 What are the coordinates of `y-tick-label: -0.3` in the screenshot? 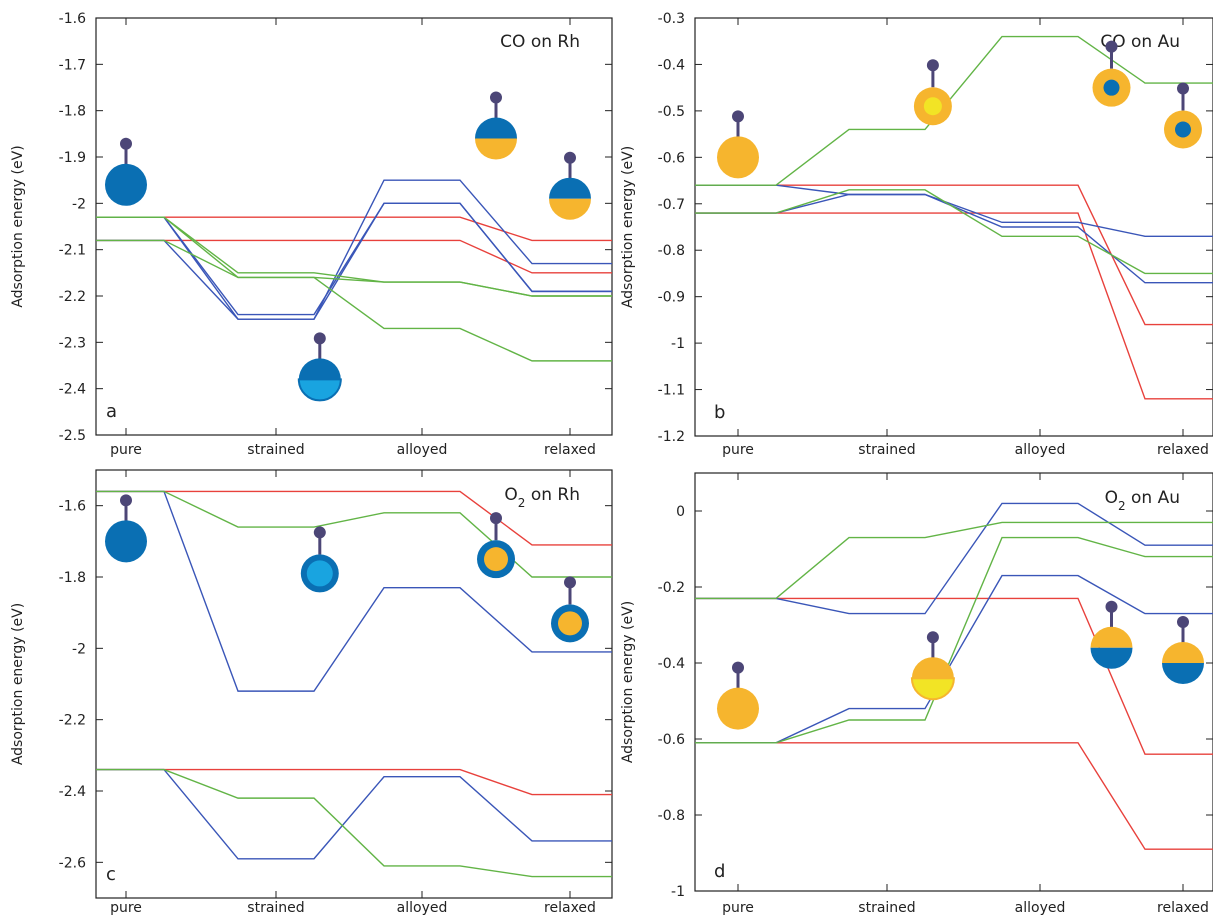 It's located at (671, 19).